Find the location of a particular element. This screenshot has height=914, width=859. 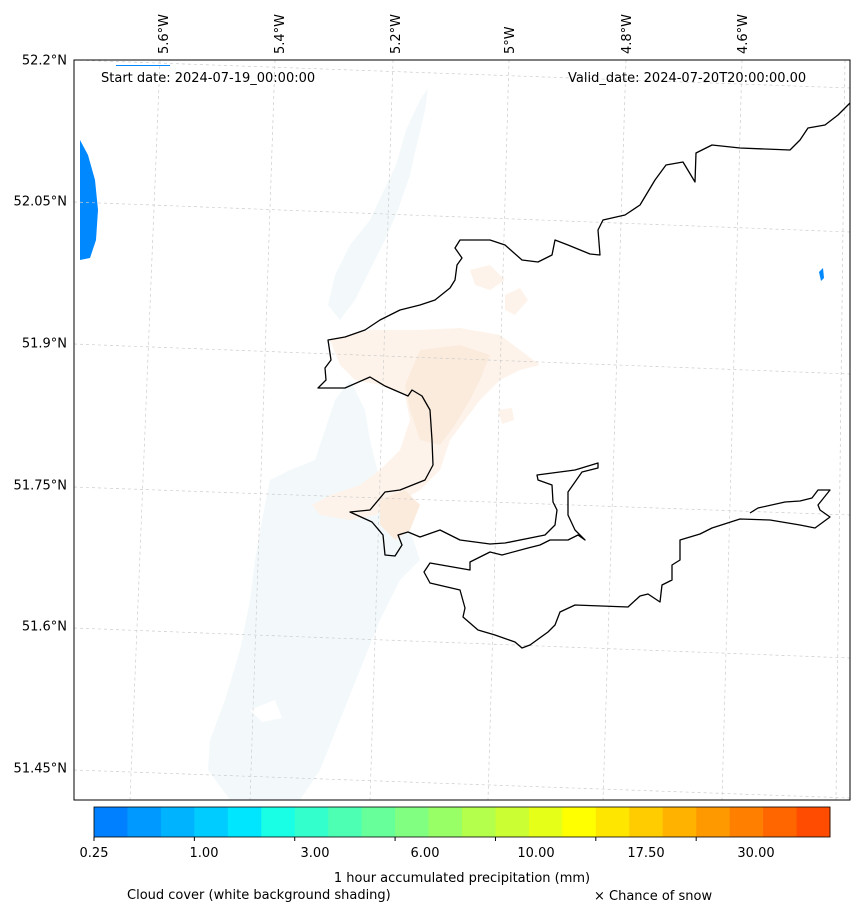

colorbar-tick-label: 0.25 is located at coordinates (94, 853).